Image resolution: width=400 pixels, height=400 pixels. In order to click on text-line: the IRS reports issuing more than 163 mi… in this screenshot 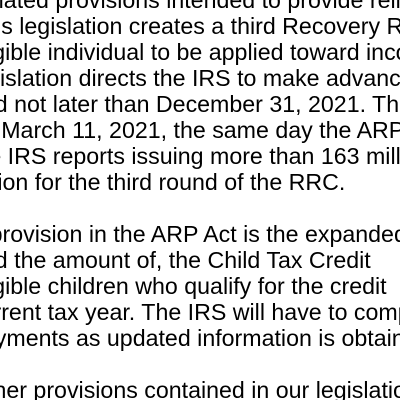, I will do `click(200, 156)`.